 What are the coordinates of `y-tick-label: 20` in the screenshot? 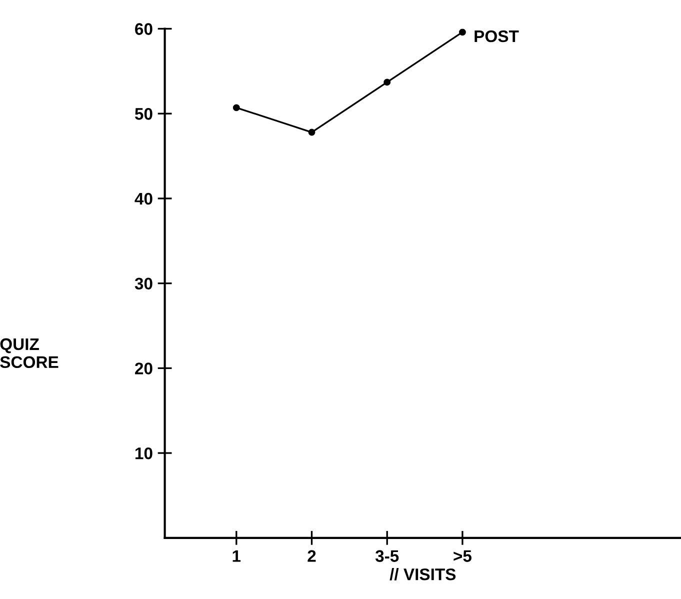 It's located at (143, 368).